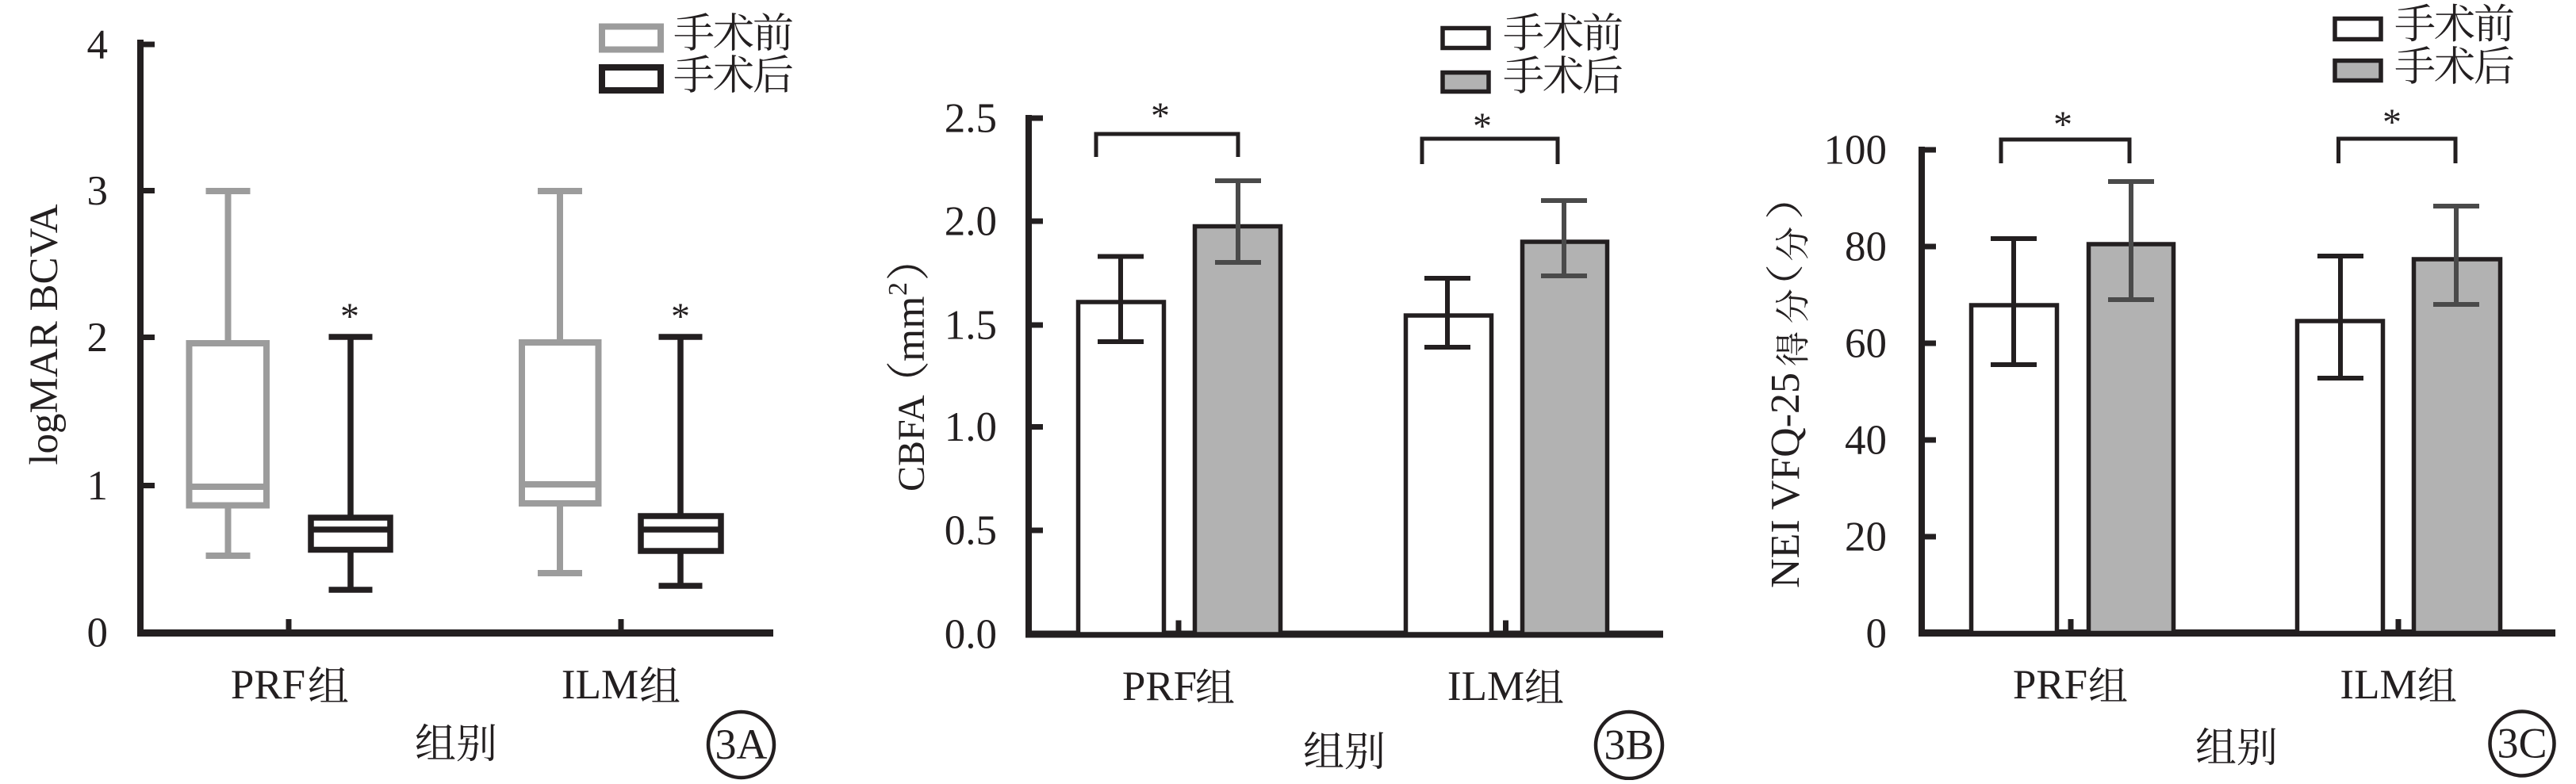  I want to click on svg-text: logMAR BCVA, so click(44, 334).